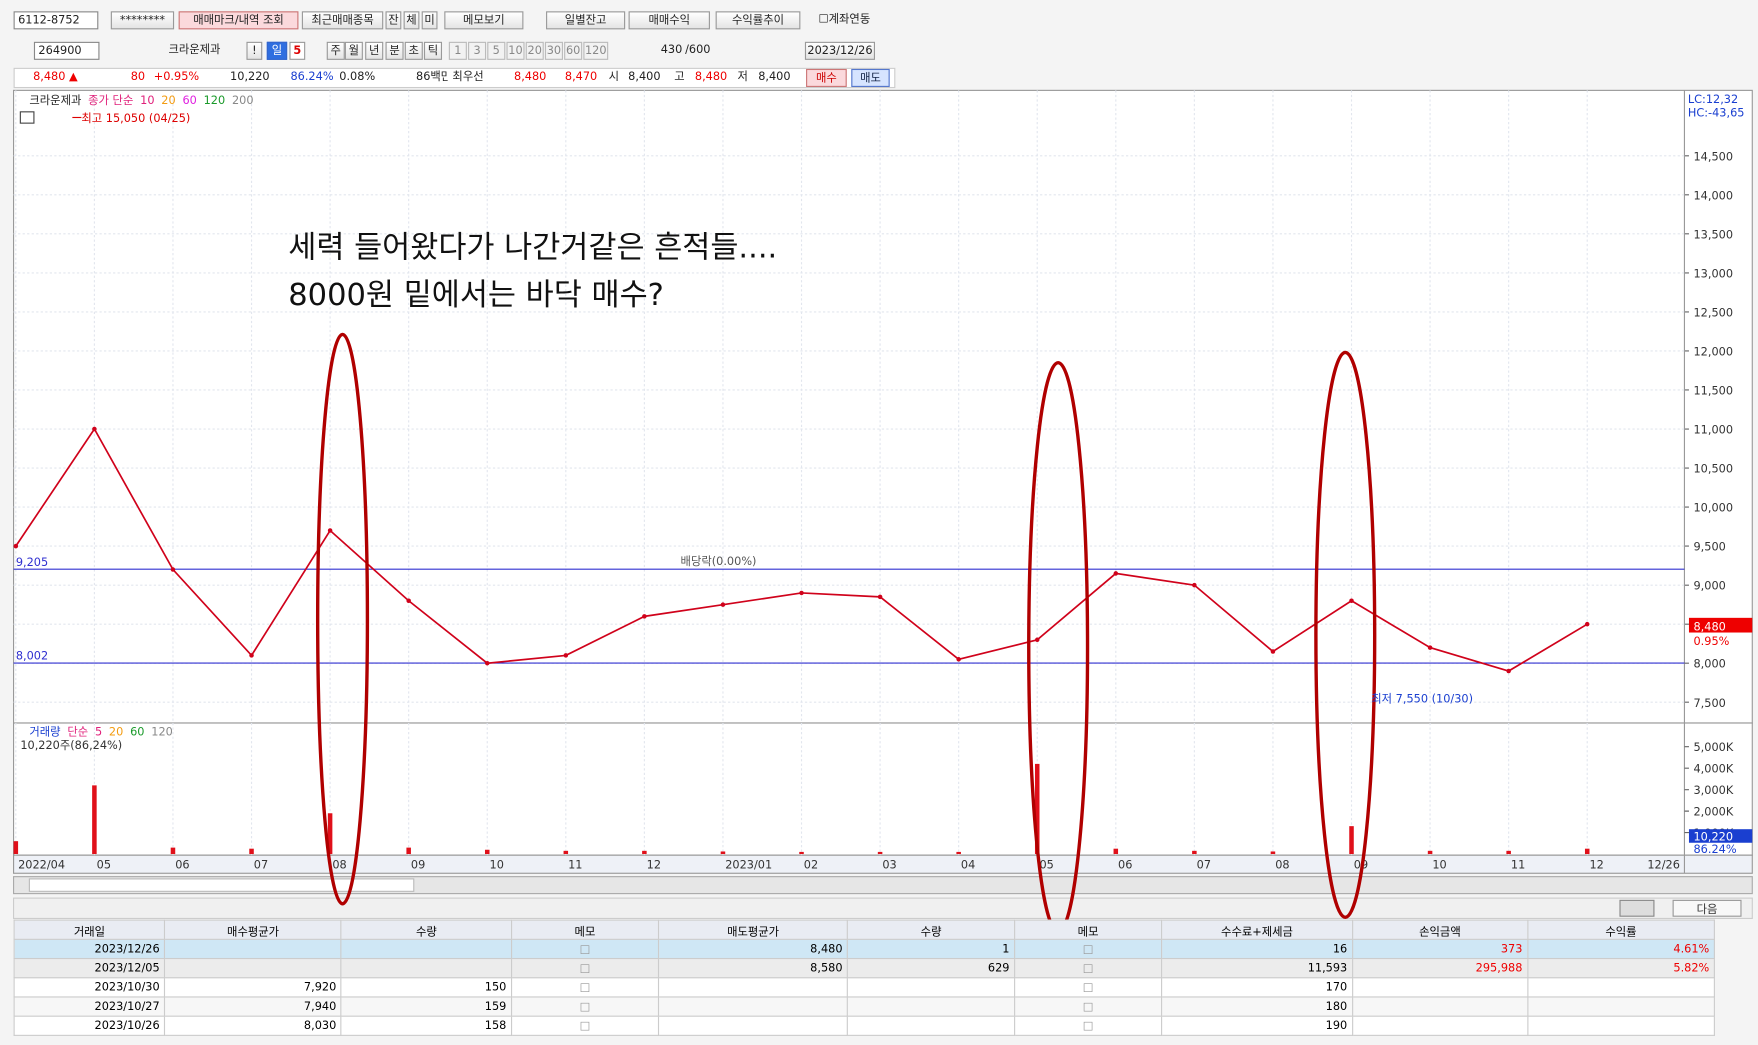  I want to click on y-tick-label: 13,000, so click(1713, 273).